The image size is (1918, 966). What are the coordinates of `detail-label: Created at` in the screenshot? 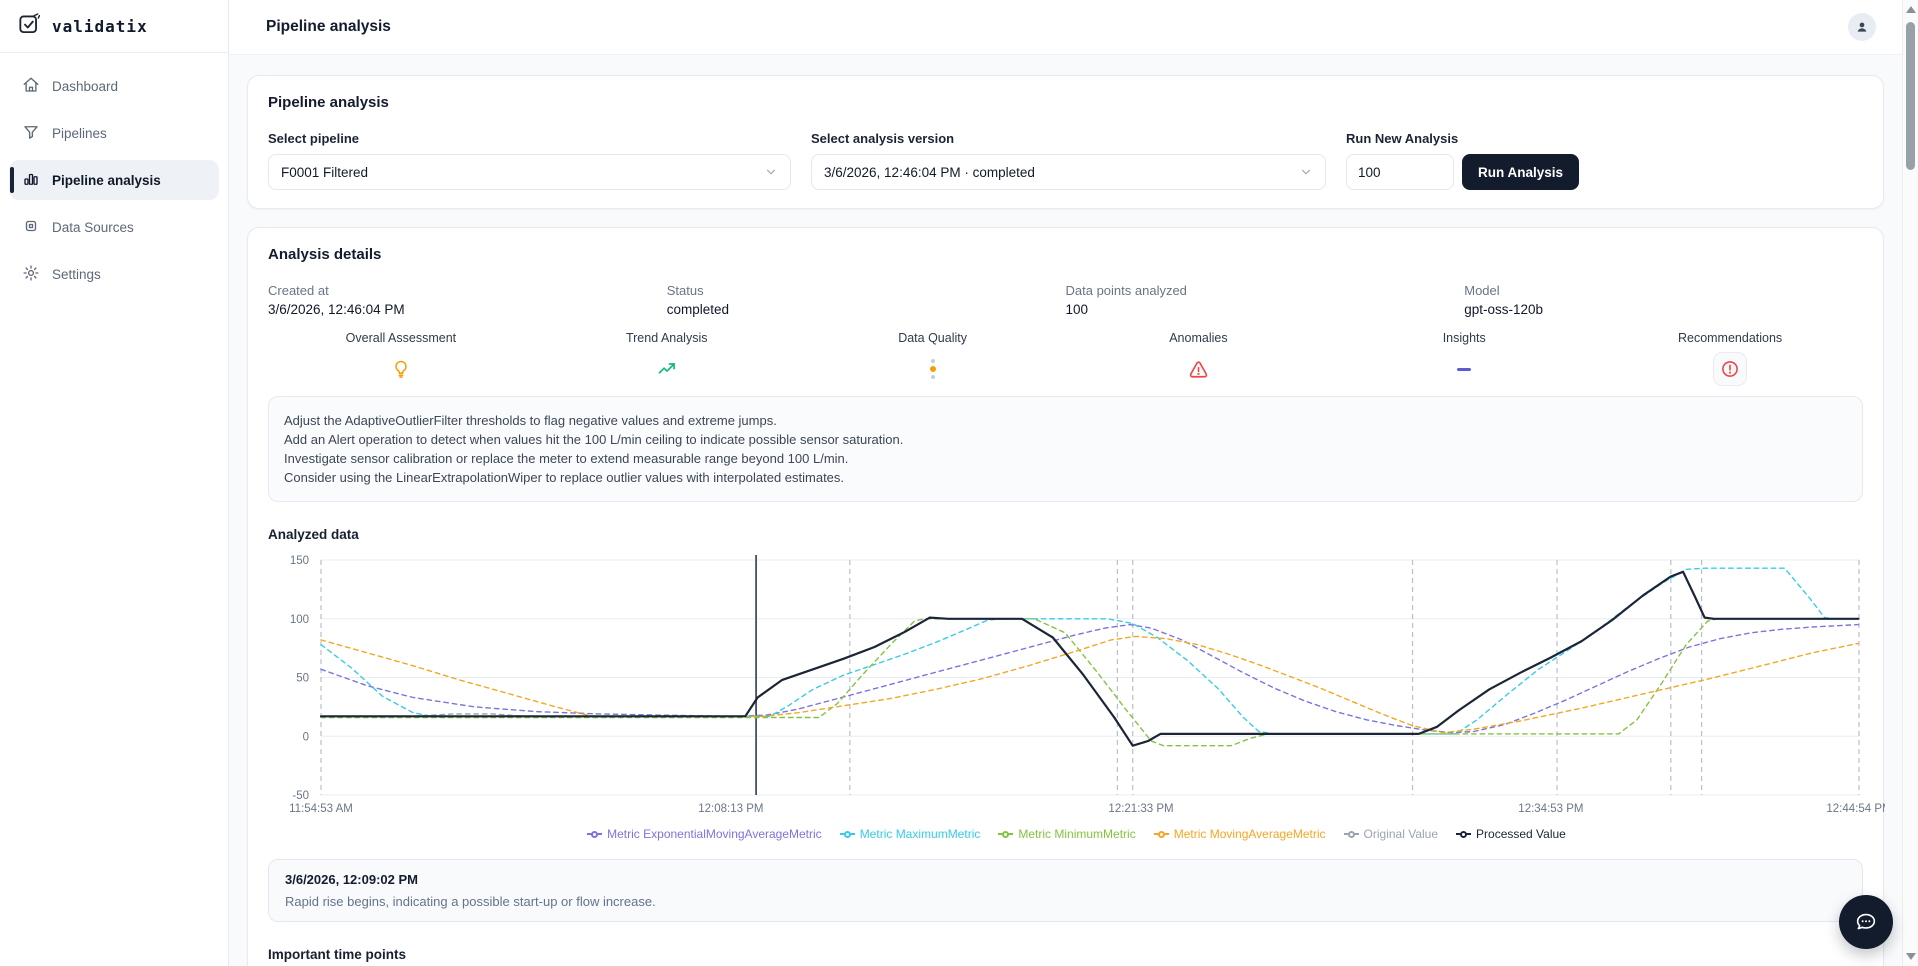 It's located at (298, 290).